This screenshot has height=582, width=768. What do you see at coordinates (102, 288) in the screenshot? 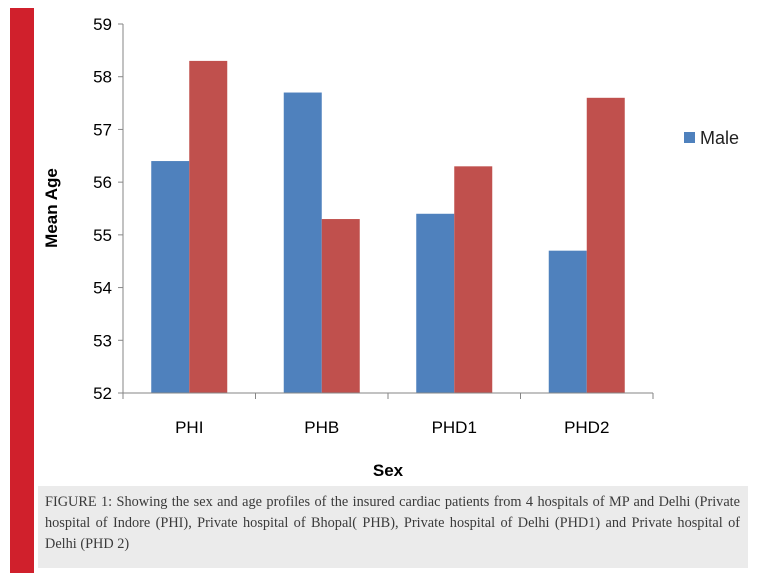
I see `y-tick-label: 54` at bounding box center [102, 288].